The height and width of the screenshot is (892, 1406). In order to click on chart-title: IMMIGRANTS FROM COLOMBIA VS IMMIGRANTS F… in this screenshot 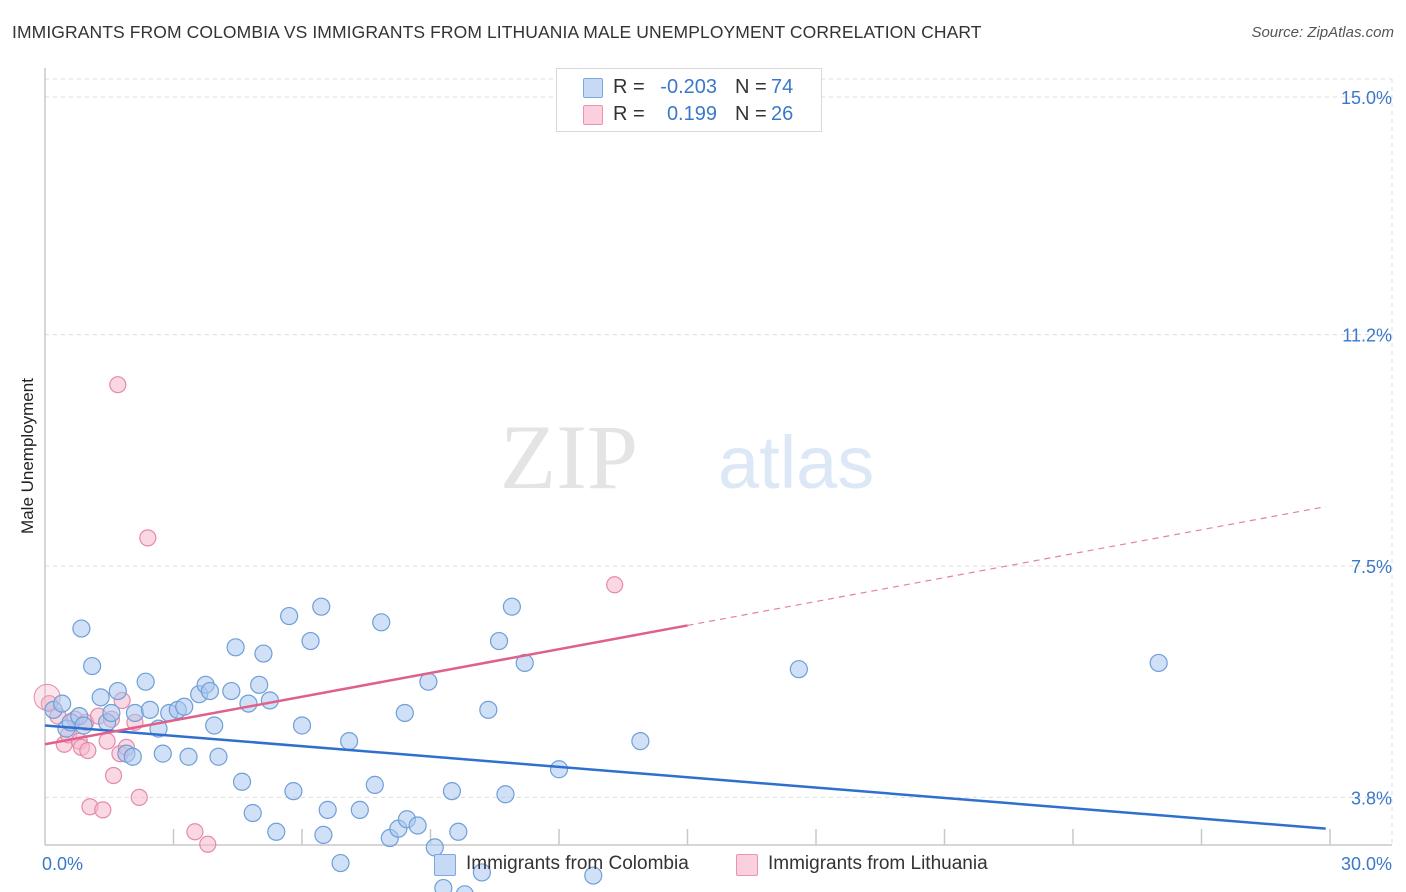, I will do `click(497, 32)`.